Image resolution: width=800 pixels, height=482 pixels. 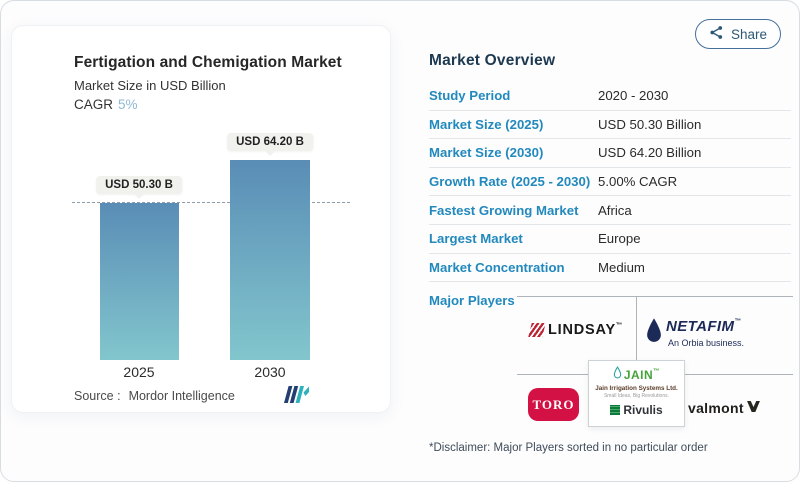 I want to click on share-button: Share, so click(x=738, y=34).